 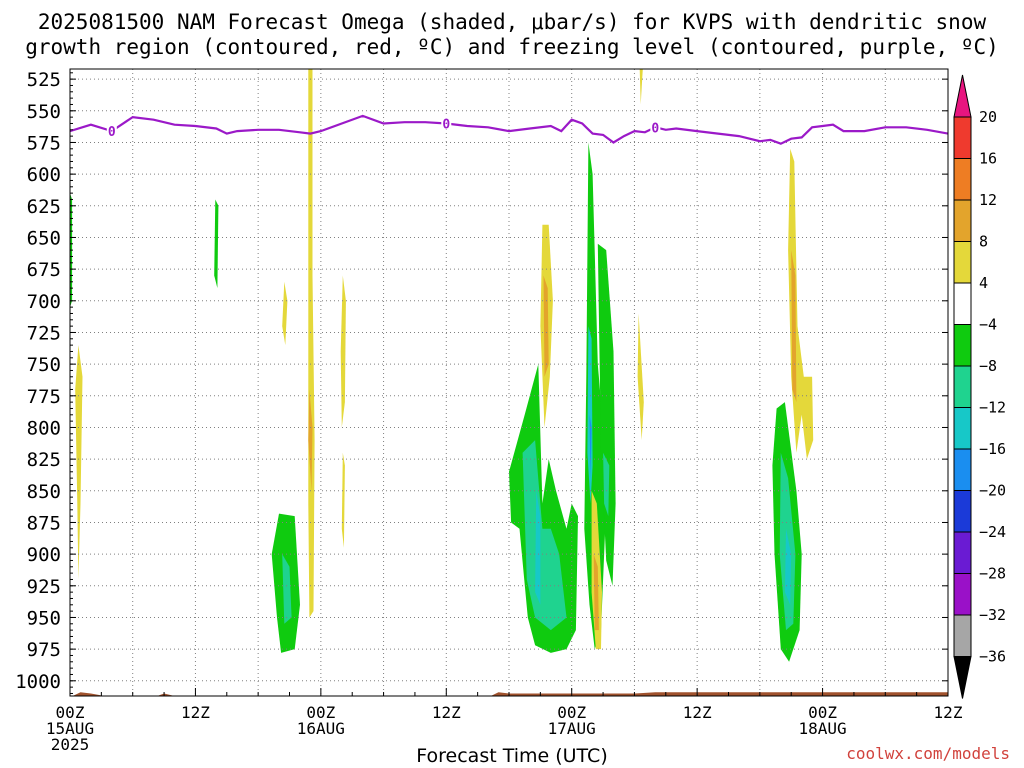 I want to click on colorbar-tick-label: −12, so click(x=992, y=408).